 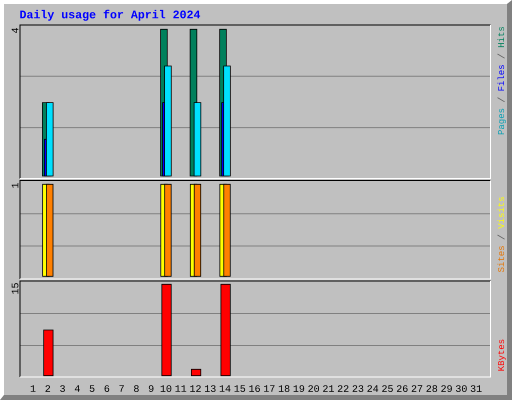 I want to click on x-tick-label: 7, so click(x=121, y=388).